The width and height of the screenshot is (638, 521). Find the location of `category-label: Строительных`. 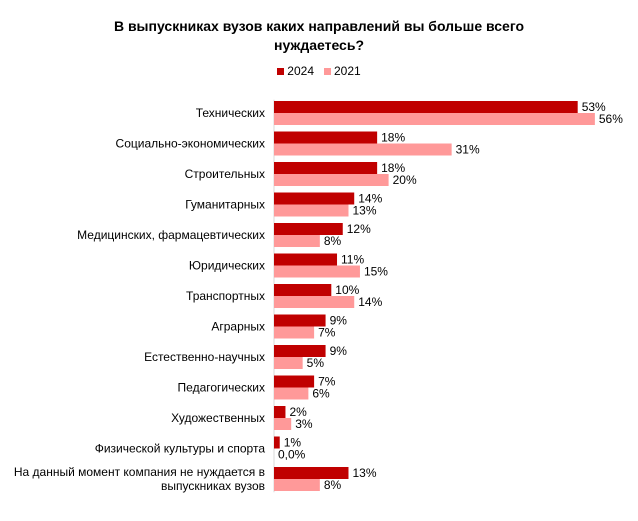

category-label: Строительных is located at coordinates (225, 174).